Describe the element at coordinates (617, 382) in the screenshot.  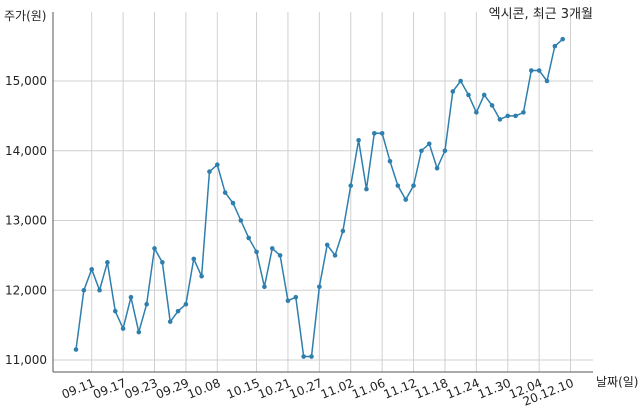
I see `x-axis-title: 날짜(일)` at that location.